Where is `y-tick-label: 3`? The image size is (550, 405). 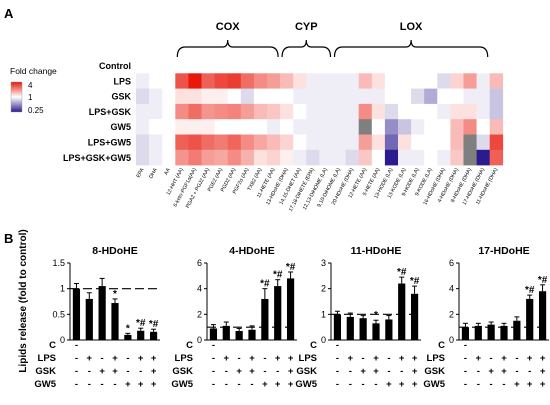 y-tick-label: 3 is located at coordinates (323, 263).